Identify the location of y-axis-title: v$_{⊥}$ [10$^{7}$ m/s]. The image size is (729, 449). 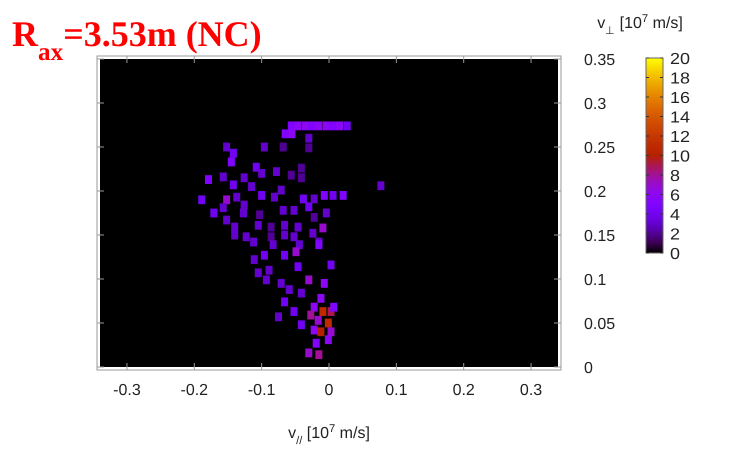
(640, 25).